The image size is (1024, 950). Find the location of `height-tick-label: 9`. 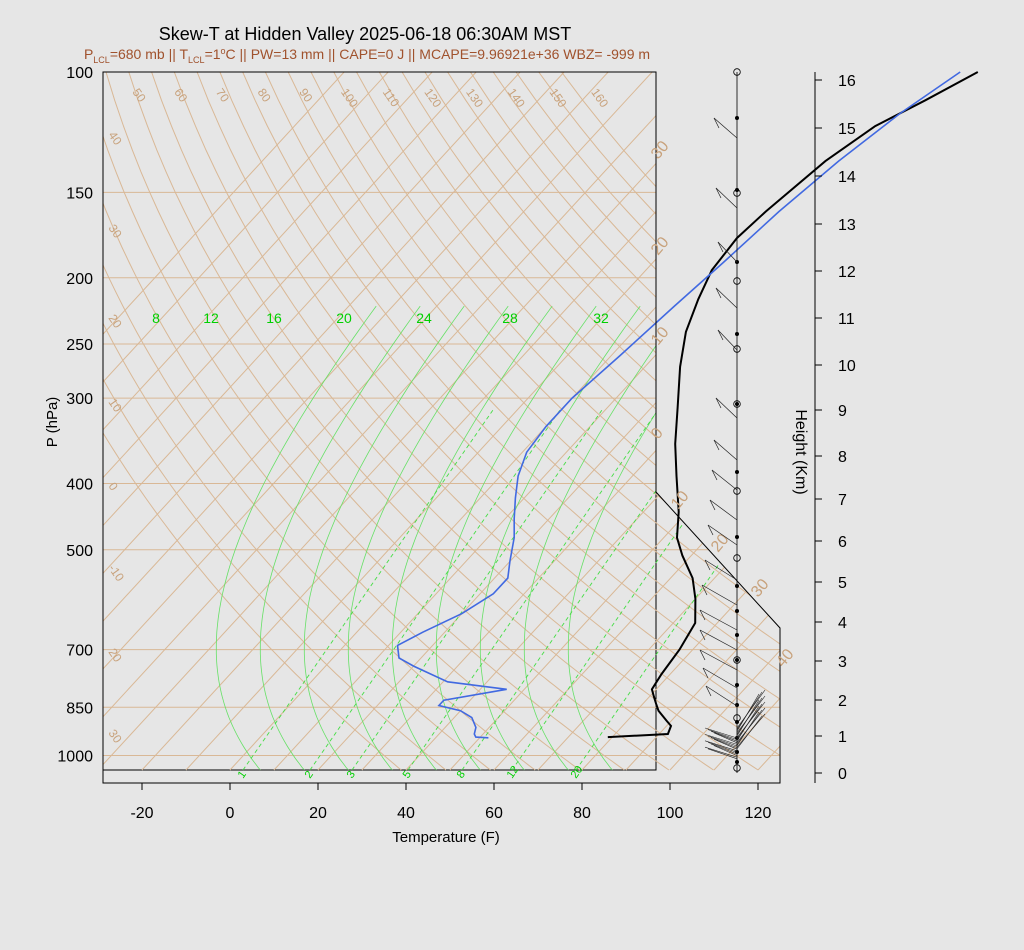

height-tick-label: 9 is located at coordinates (842, 411).